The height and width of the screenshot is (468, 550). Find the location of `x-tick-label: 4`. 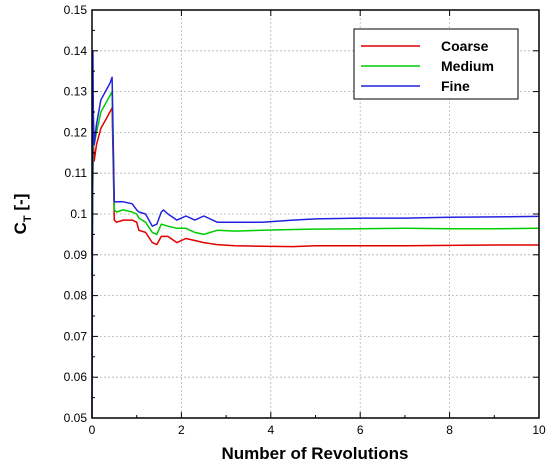

x-tick-label: 4 is located at coordinates (270, 430).